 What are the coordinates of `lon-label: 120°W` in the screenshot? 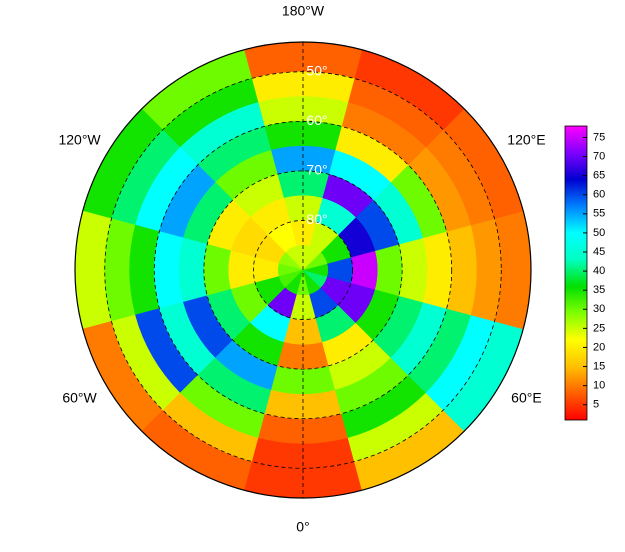 It's located at (79, 140).